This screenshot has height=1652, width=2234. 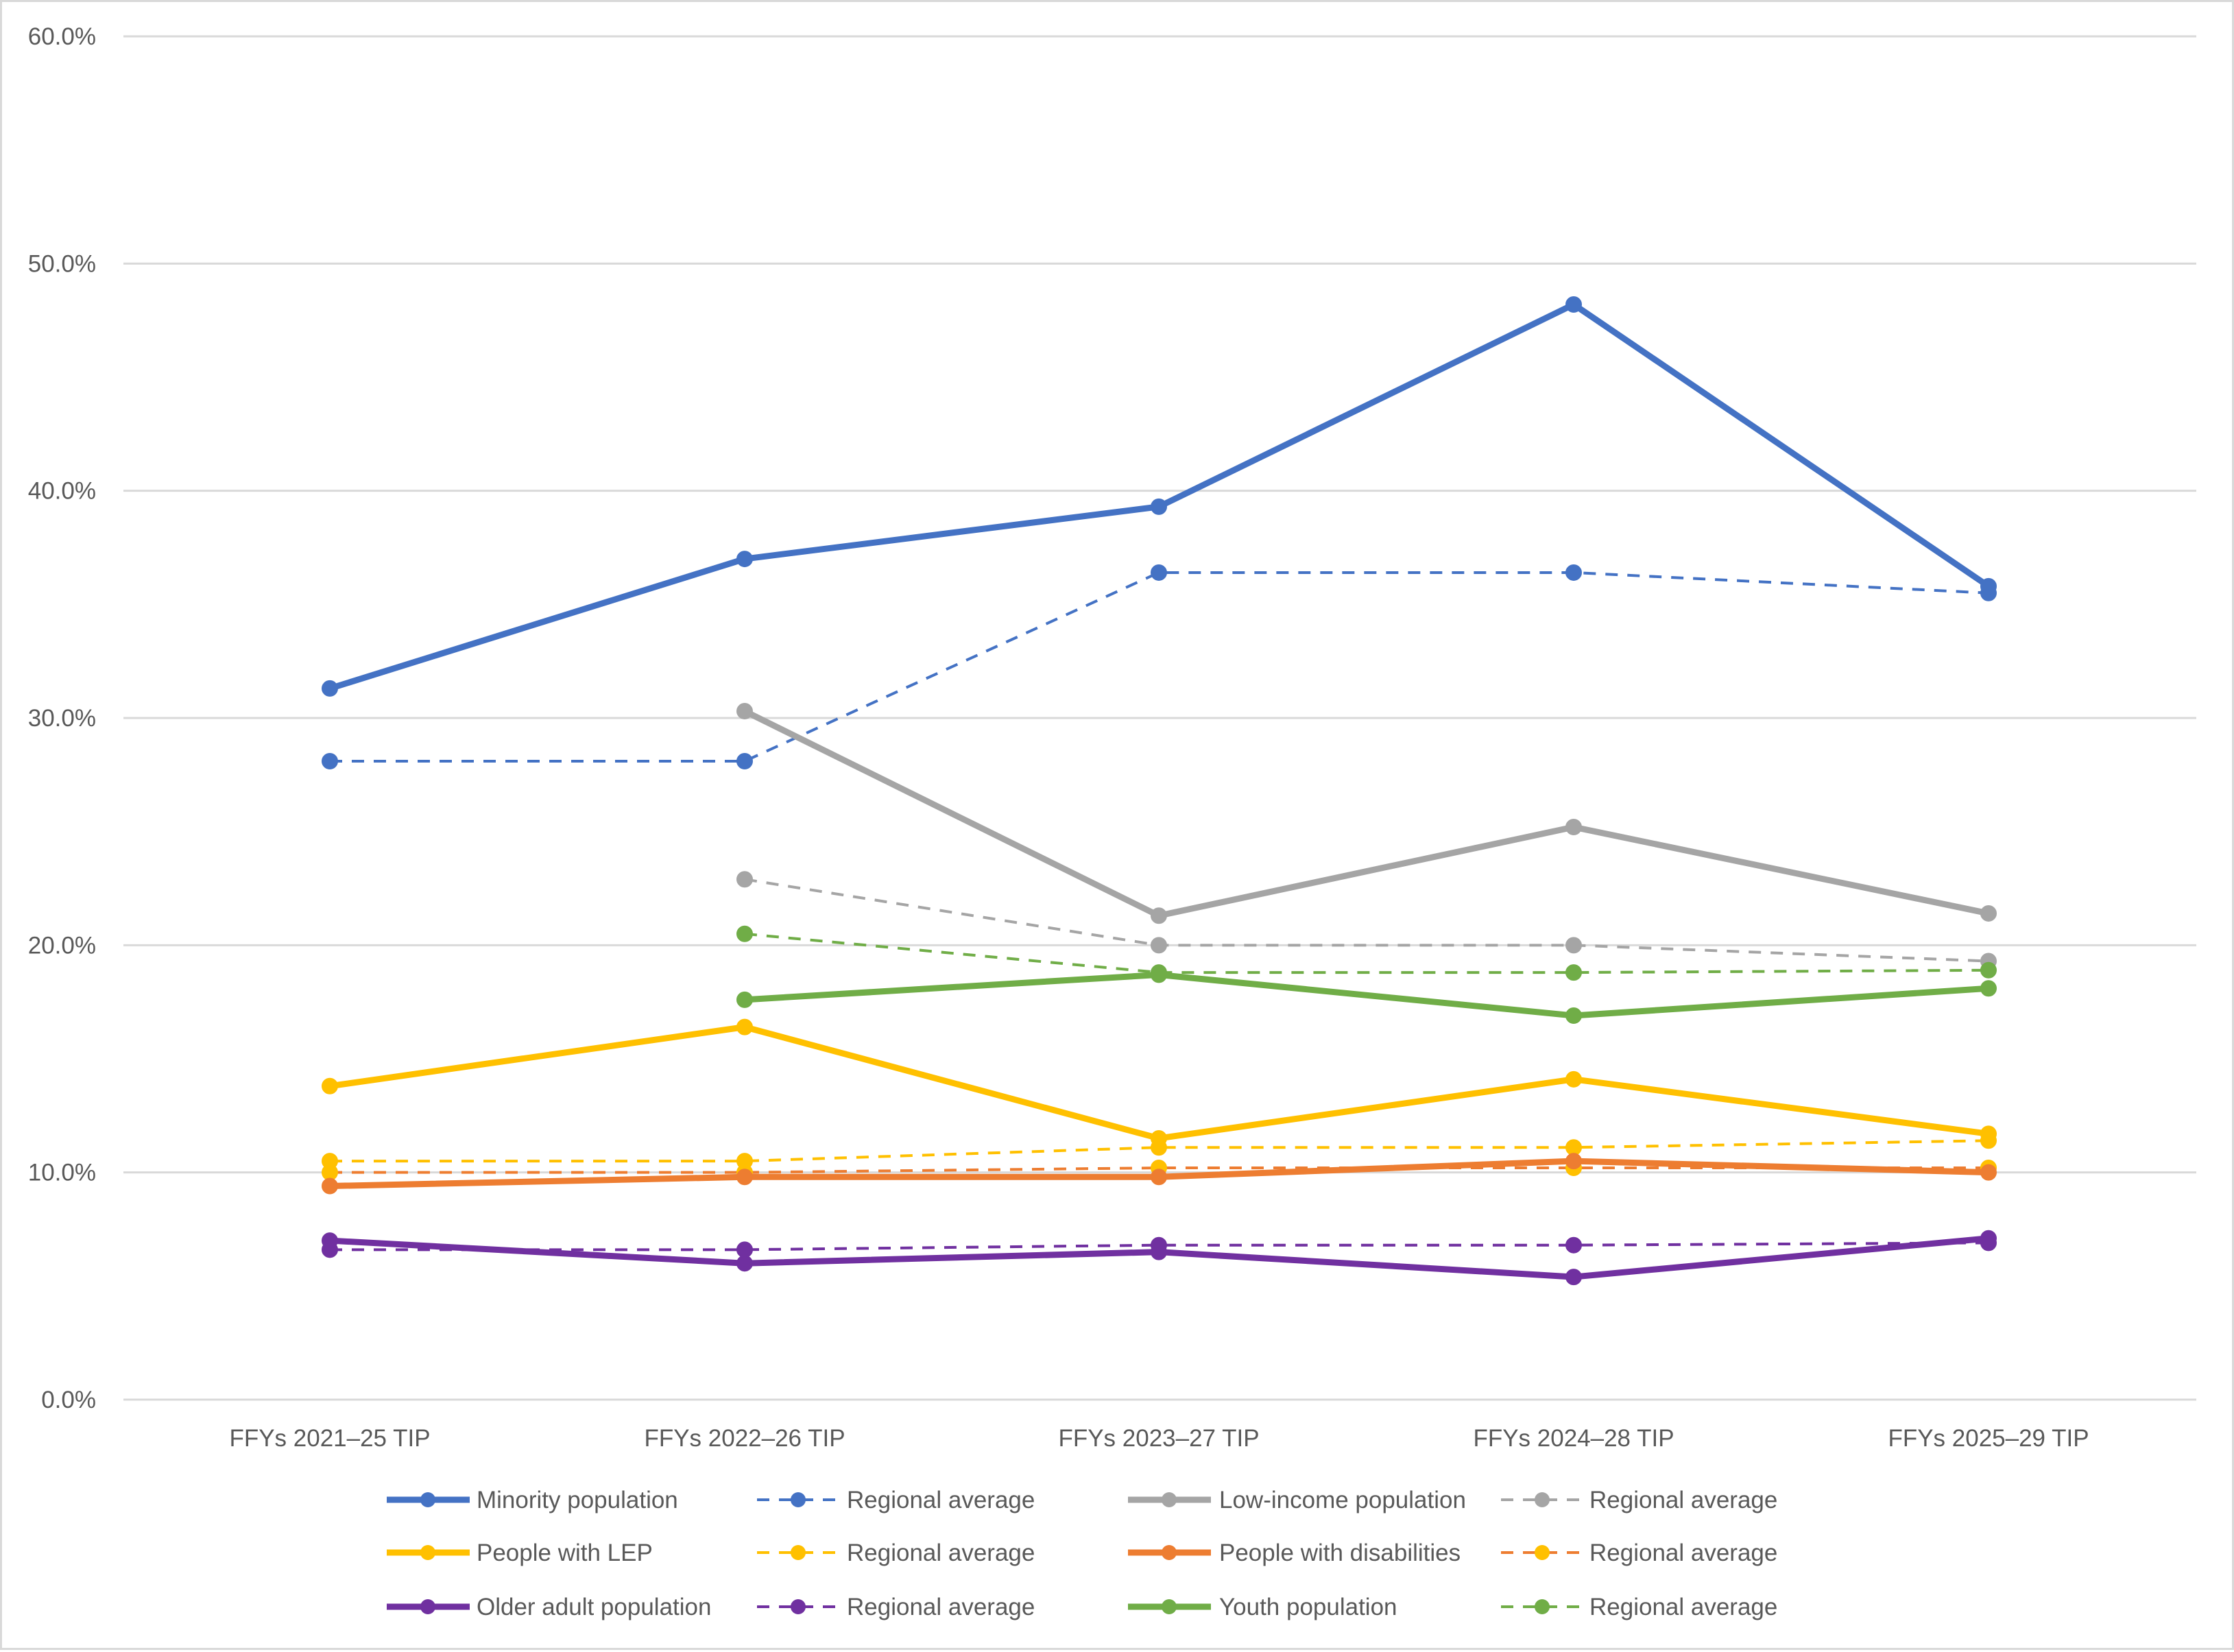 I want to click on legend-label: Older adult population, so click(x=594, y=1607).